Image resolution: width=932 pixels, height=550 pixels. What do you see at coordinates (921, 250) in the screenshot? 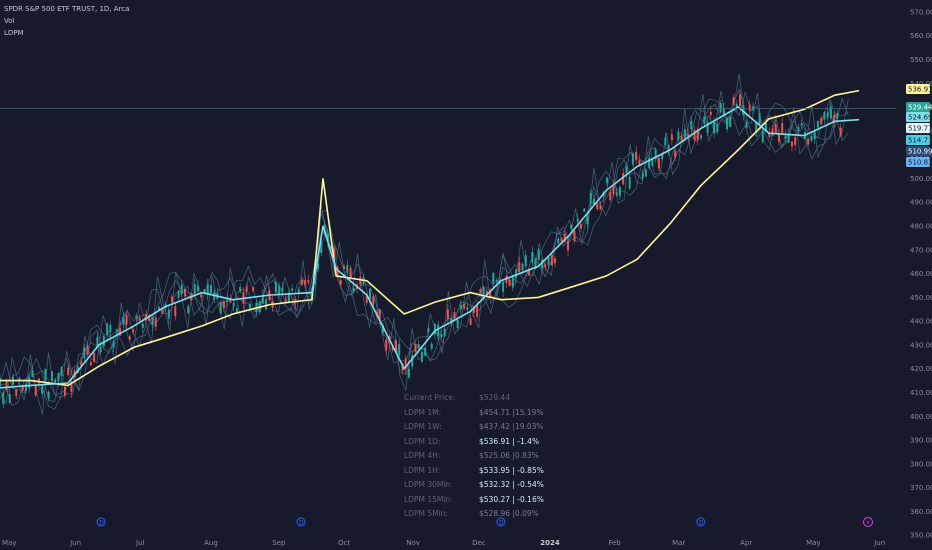
I see `y-tick-label: 470.00` at bounding box center [921, 250].